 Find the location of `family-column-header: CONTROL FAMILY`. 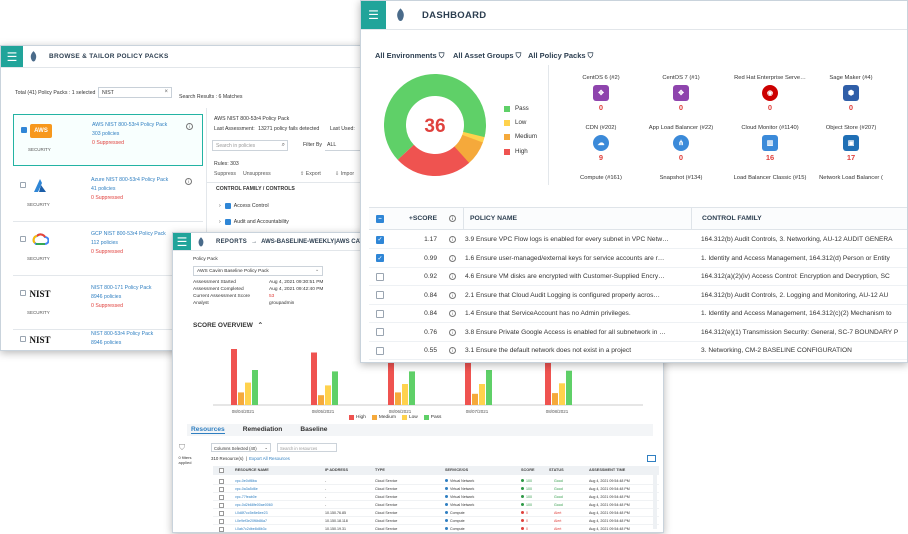

family-column-header: CONTROL FAMILY is located at coordinates (796, 218).